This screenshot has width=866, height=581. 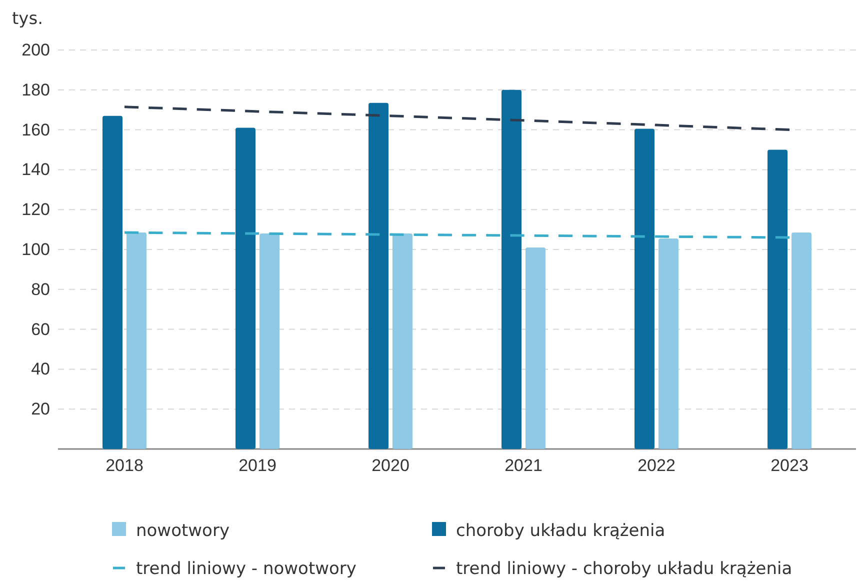 I want to click on y-tick-label: 140, so click(x=36, y=170).